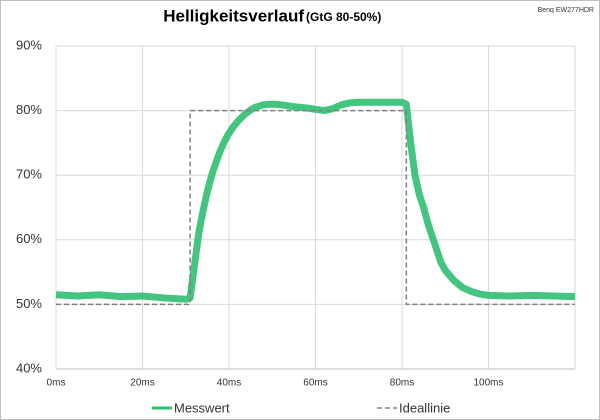  Describe the element at coordinates (56, 383) in the screenshot. I see `x-tick-label: 0ms` at that location.